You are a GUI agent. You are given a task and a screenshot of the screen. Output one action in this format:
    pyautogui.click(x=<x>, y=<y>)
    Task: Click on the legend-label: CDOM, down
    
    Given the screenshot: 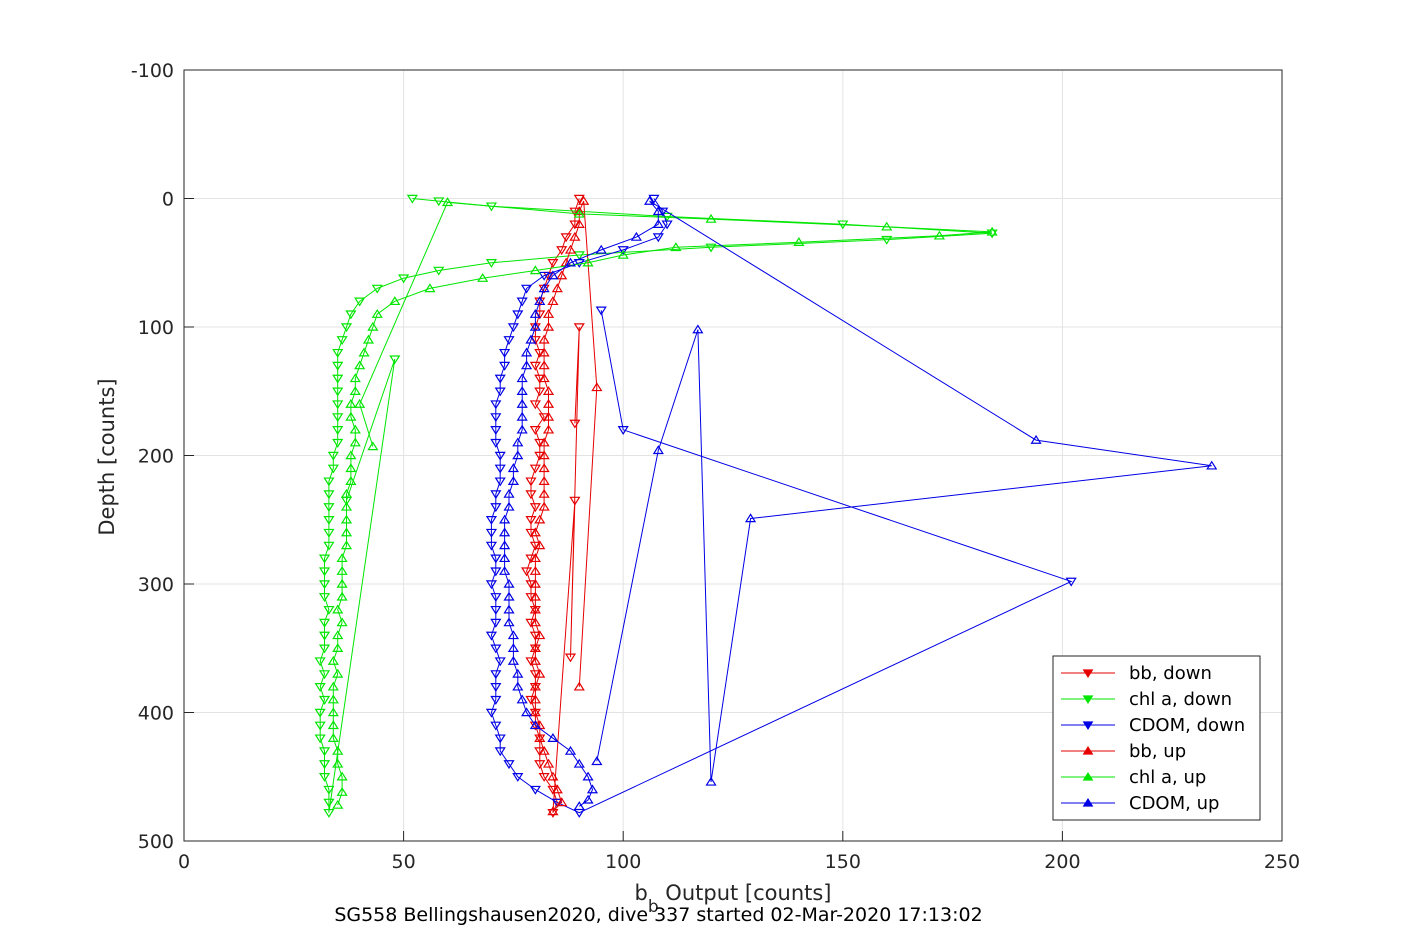 What is the action you would take?
    pyautogui.click(x=1187, y=725)
    